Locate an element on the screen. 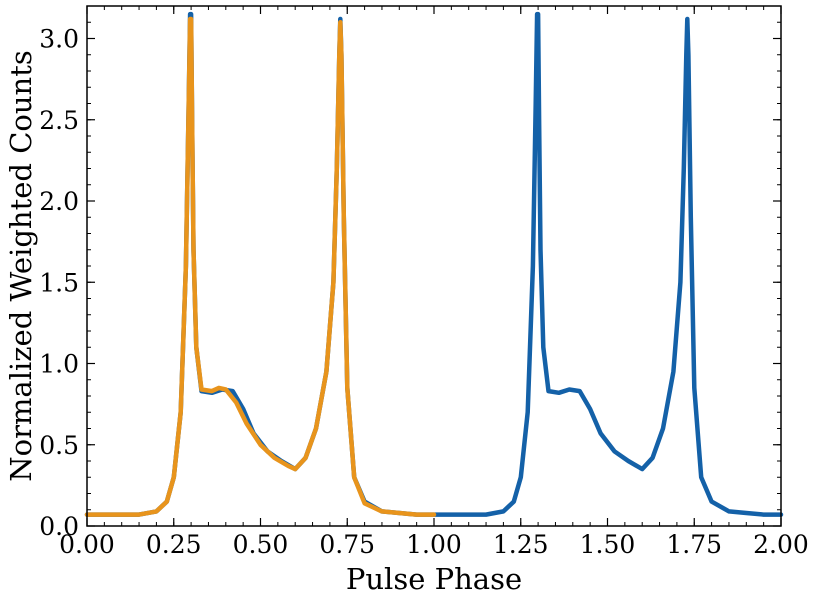  y-tick-label: 0.0 is located at coordinates (59, 526).